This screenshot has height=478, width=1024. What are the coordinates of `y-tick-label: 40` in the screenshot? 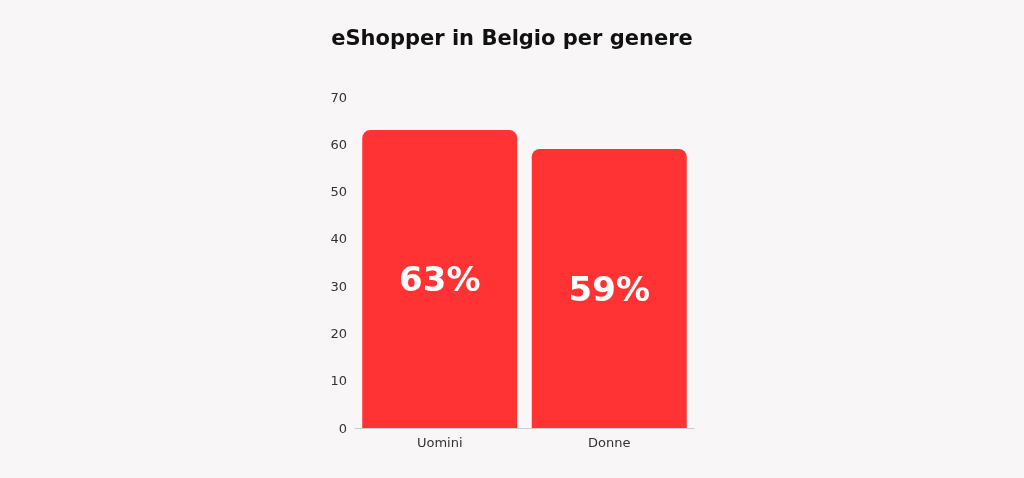 It's located at (338, 239).